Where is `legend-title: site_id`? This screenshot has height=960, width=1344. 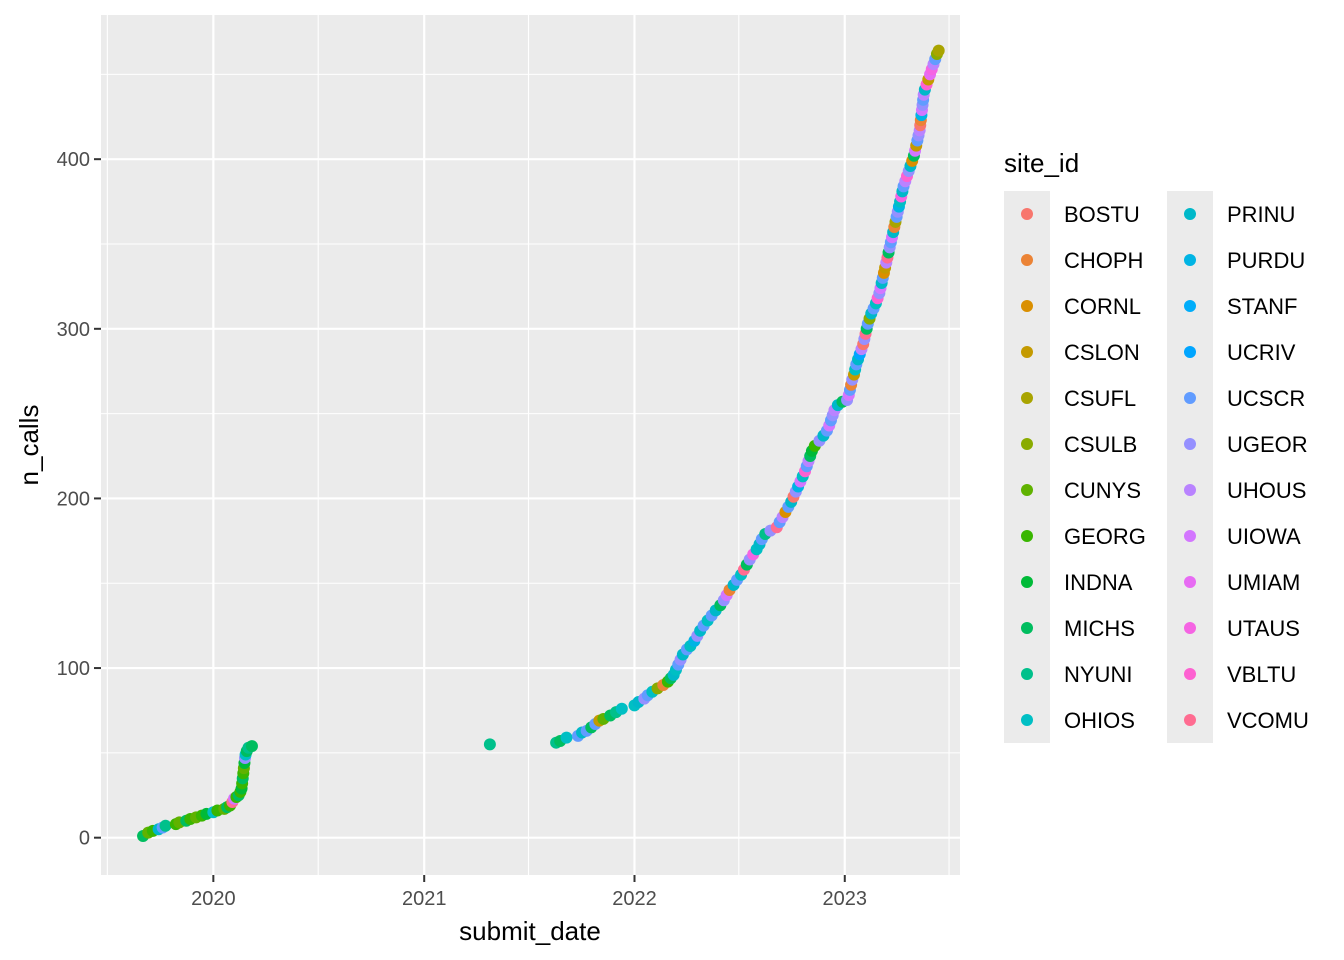 legend-title: site_id is located at coordinates (1041, 163).